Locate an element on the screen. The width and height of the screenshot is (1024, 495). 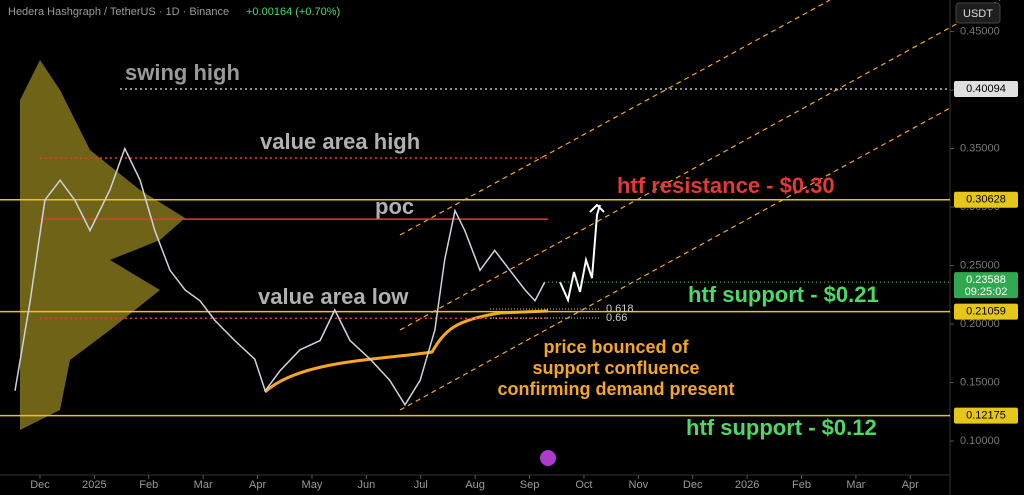
note: support confluence is located at coordinates (615, 368).